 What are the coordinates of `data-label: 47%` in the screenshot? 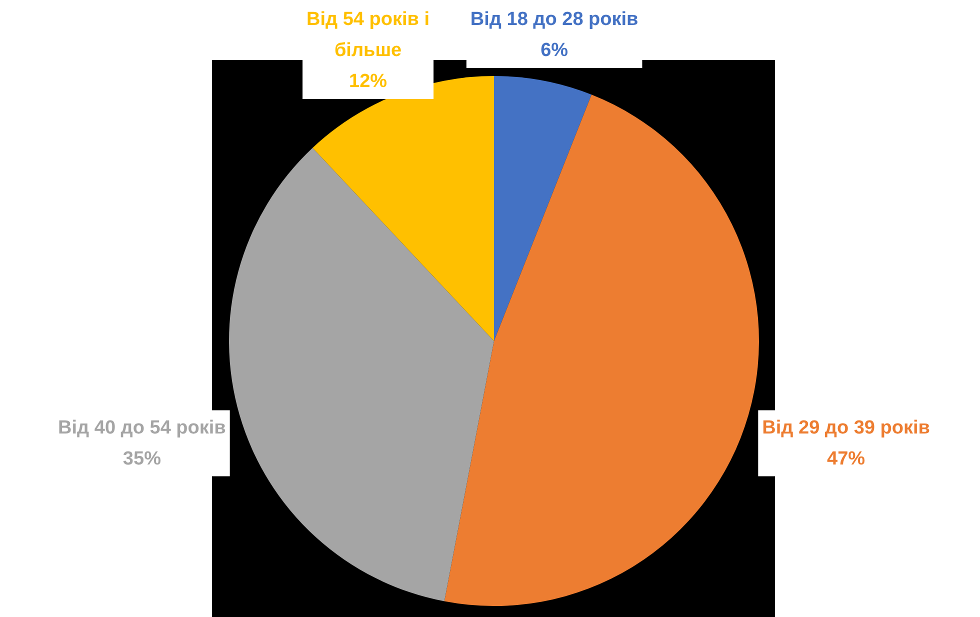 It's located at (846, 459).